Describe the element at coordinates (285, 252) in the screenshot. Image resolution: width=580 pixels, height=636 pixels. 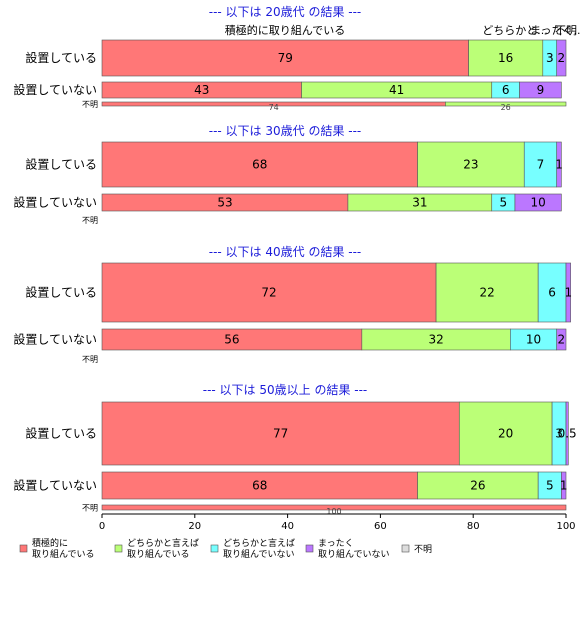
I see `group-title: --- 以下は 40歳代 の結果 ---` at that location.